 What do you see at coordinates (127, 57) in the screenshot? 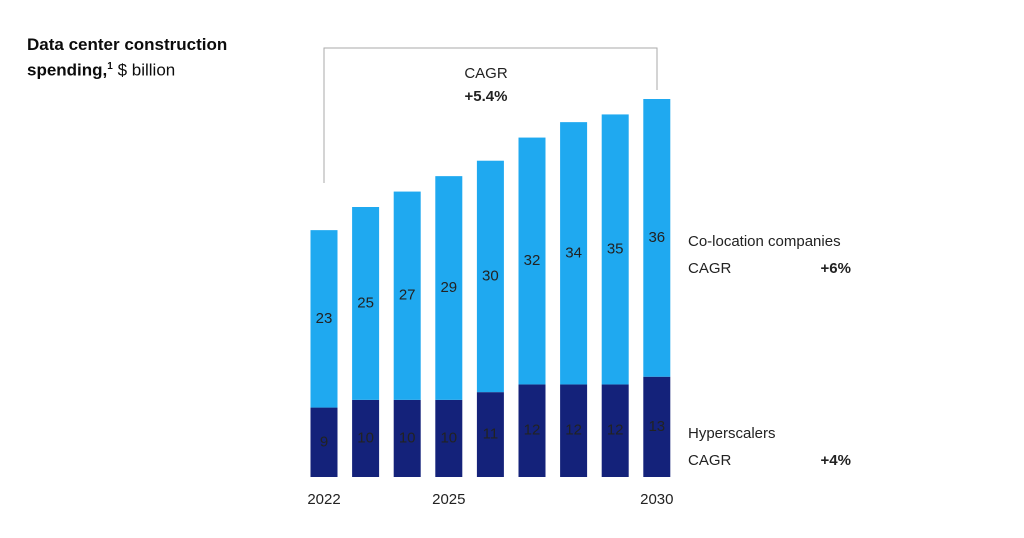
I see `chart-title: Data center construction spending,` at bounding box center [127, 57].